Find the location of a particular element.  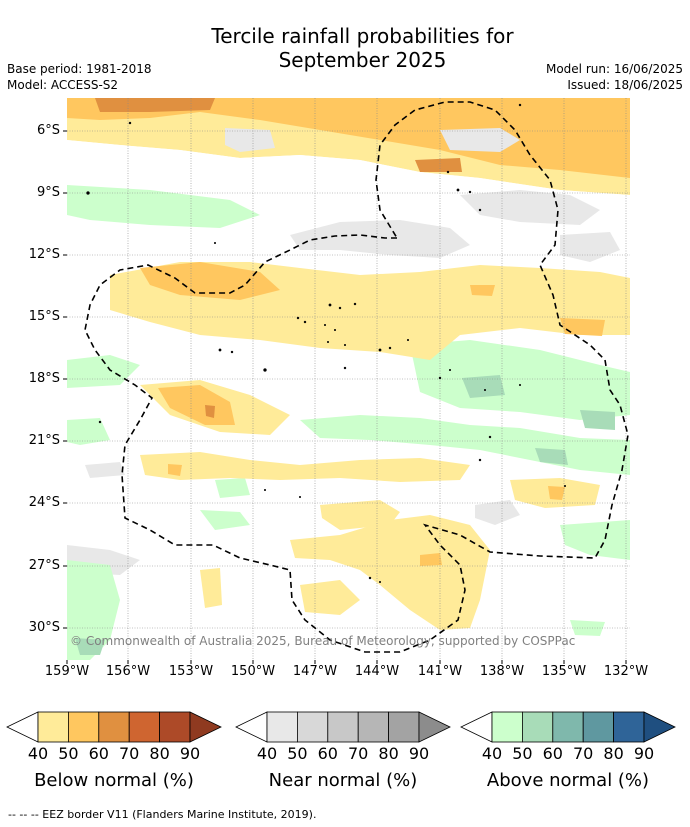

lat-label: 24°S is located at coordinates (44, 502).